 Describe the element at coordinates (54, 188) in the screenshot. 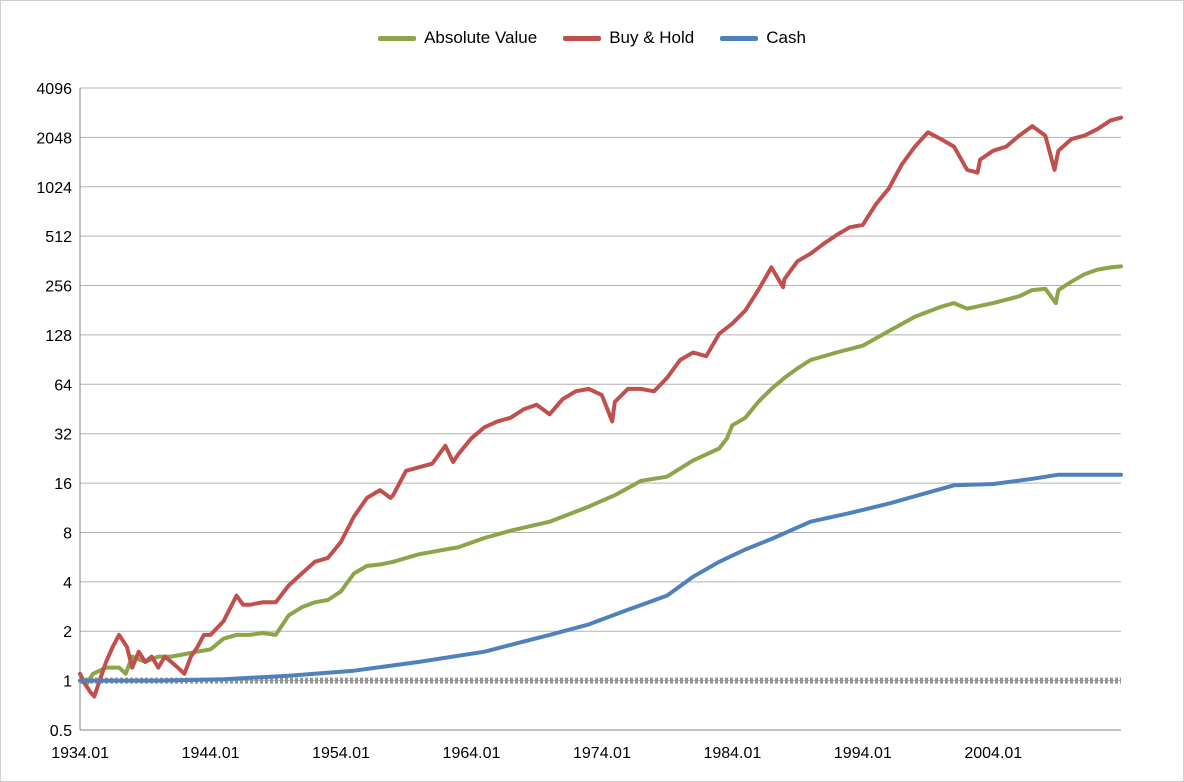

I see `y-tick-label-11: 1024` at that location.